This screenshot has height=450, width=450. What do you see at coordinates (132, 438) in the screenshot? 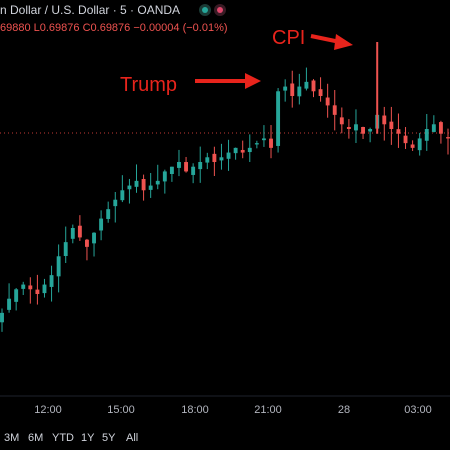
I see `range-button-all: All` at bounding box center [132, 438].